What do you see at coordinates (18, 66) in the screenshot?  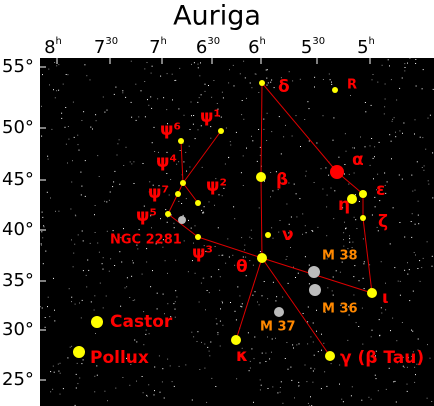 I see `dec-label: 55°` at bounding box center [18, 66].